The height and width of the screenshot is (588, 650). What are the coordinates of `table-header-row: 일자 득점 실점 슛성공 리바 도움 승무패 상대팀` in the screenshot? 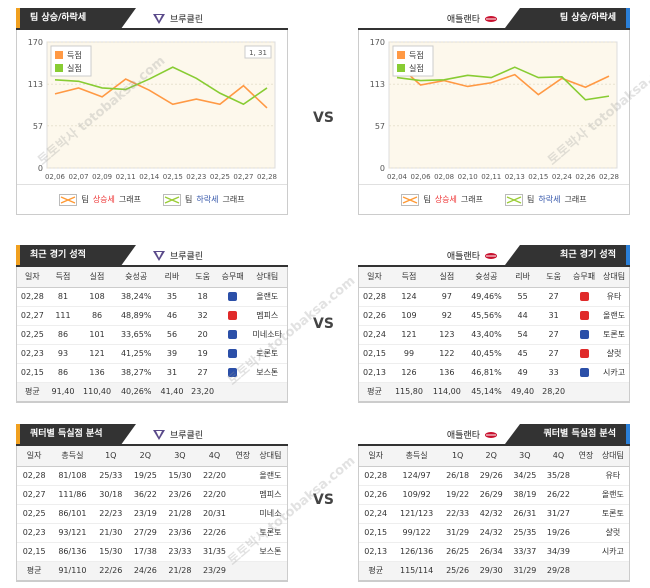 It's located at (494, 277).